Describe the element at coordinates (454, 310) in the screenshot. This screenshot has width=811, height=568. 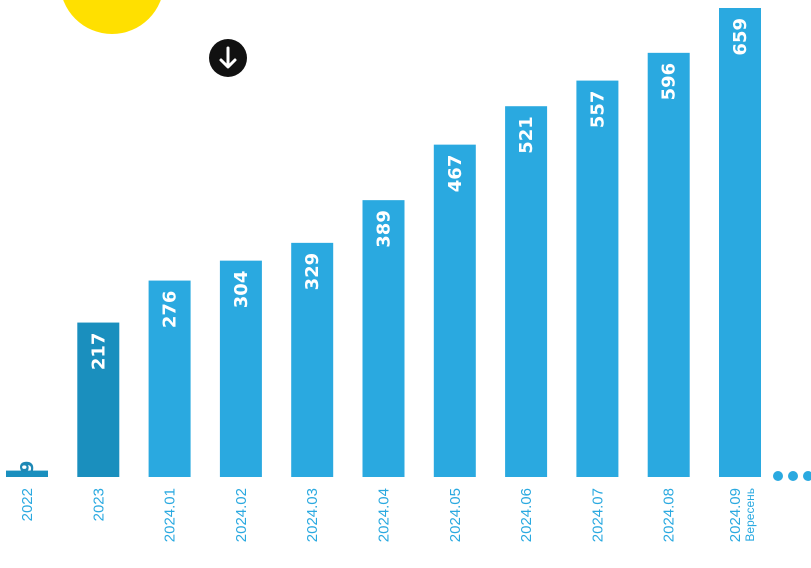
I see `bar-2024.05` at that location.